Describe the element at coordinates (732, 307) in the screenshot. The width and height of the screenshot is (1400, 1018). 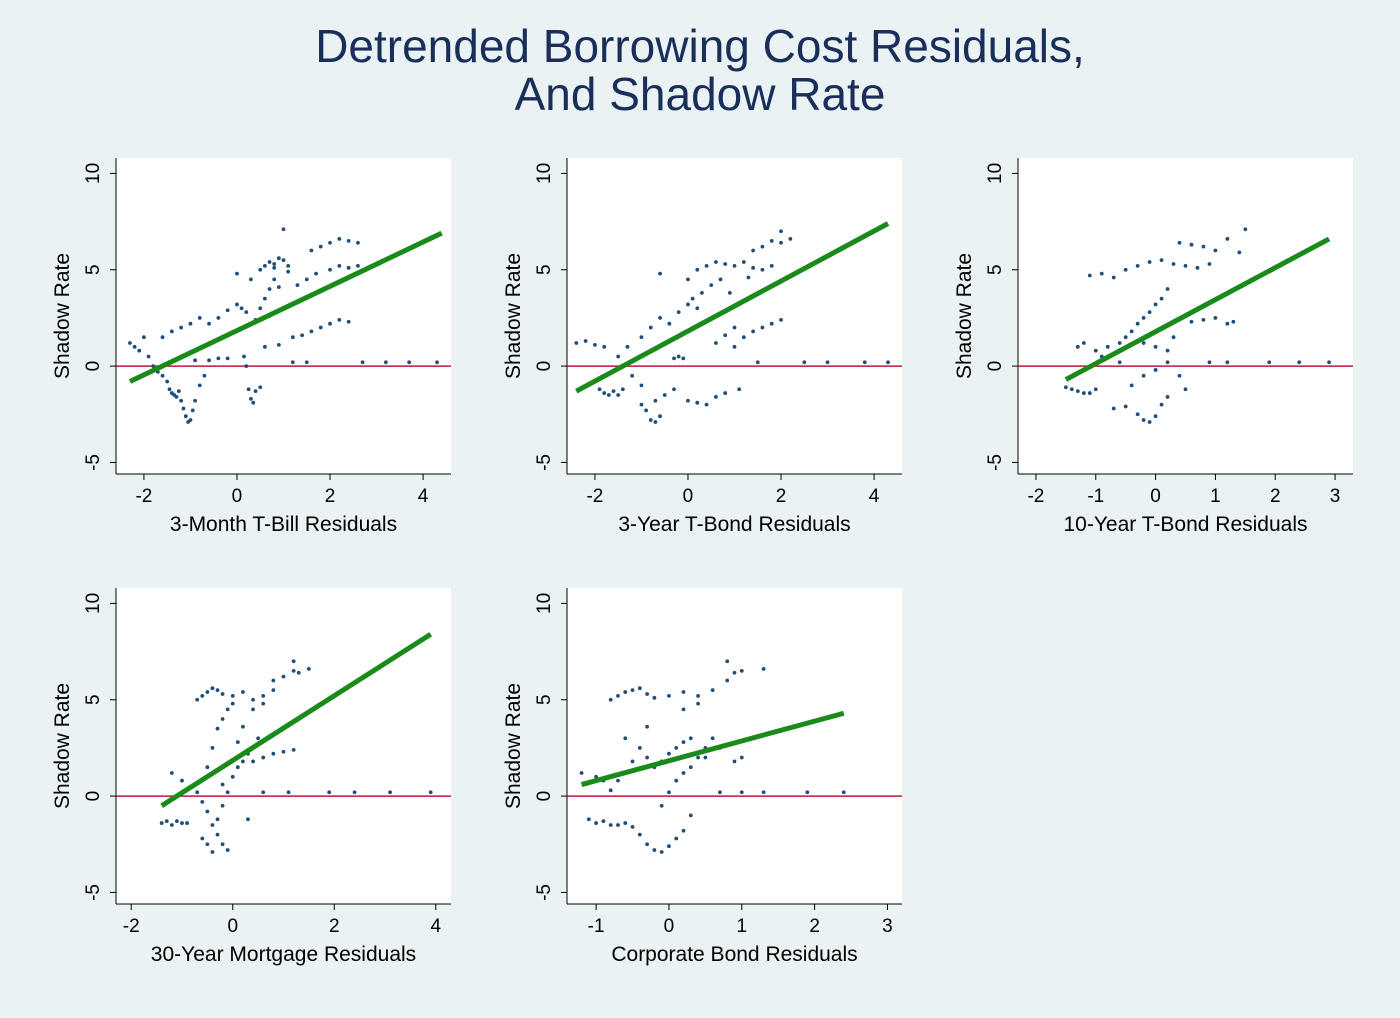
I see `fit-line` at that location.